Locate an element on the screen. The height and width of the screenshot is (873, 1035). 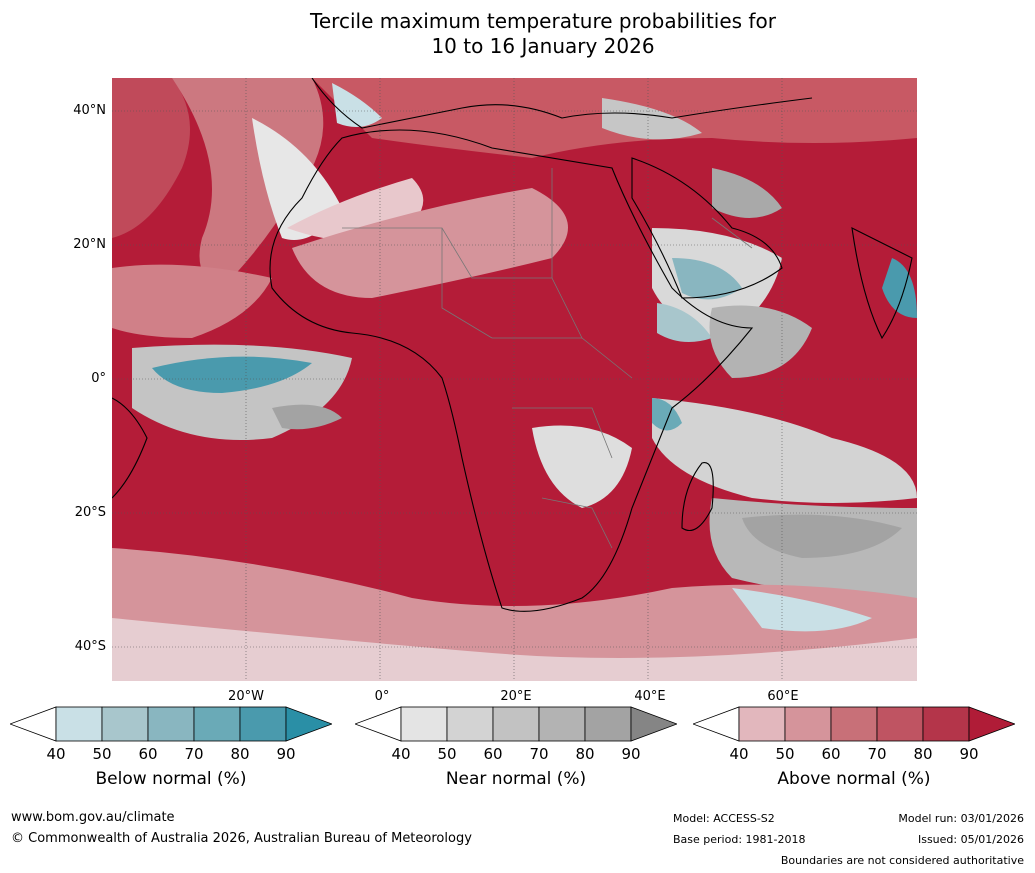
issued-text: Issued: 05/01/2026 is located at coordinates (970, 839).